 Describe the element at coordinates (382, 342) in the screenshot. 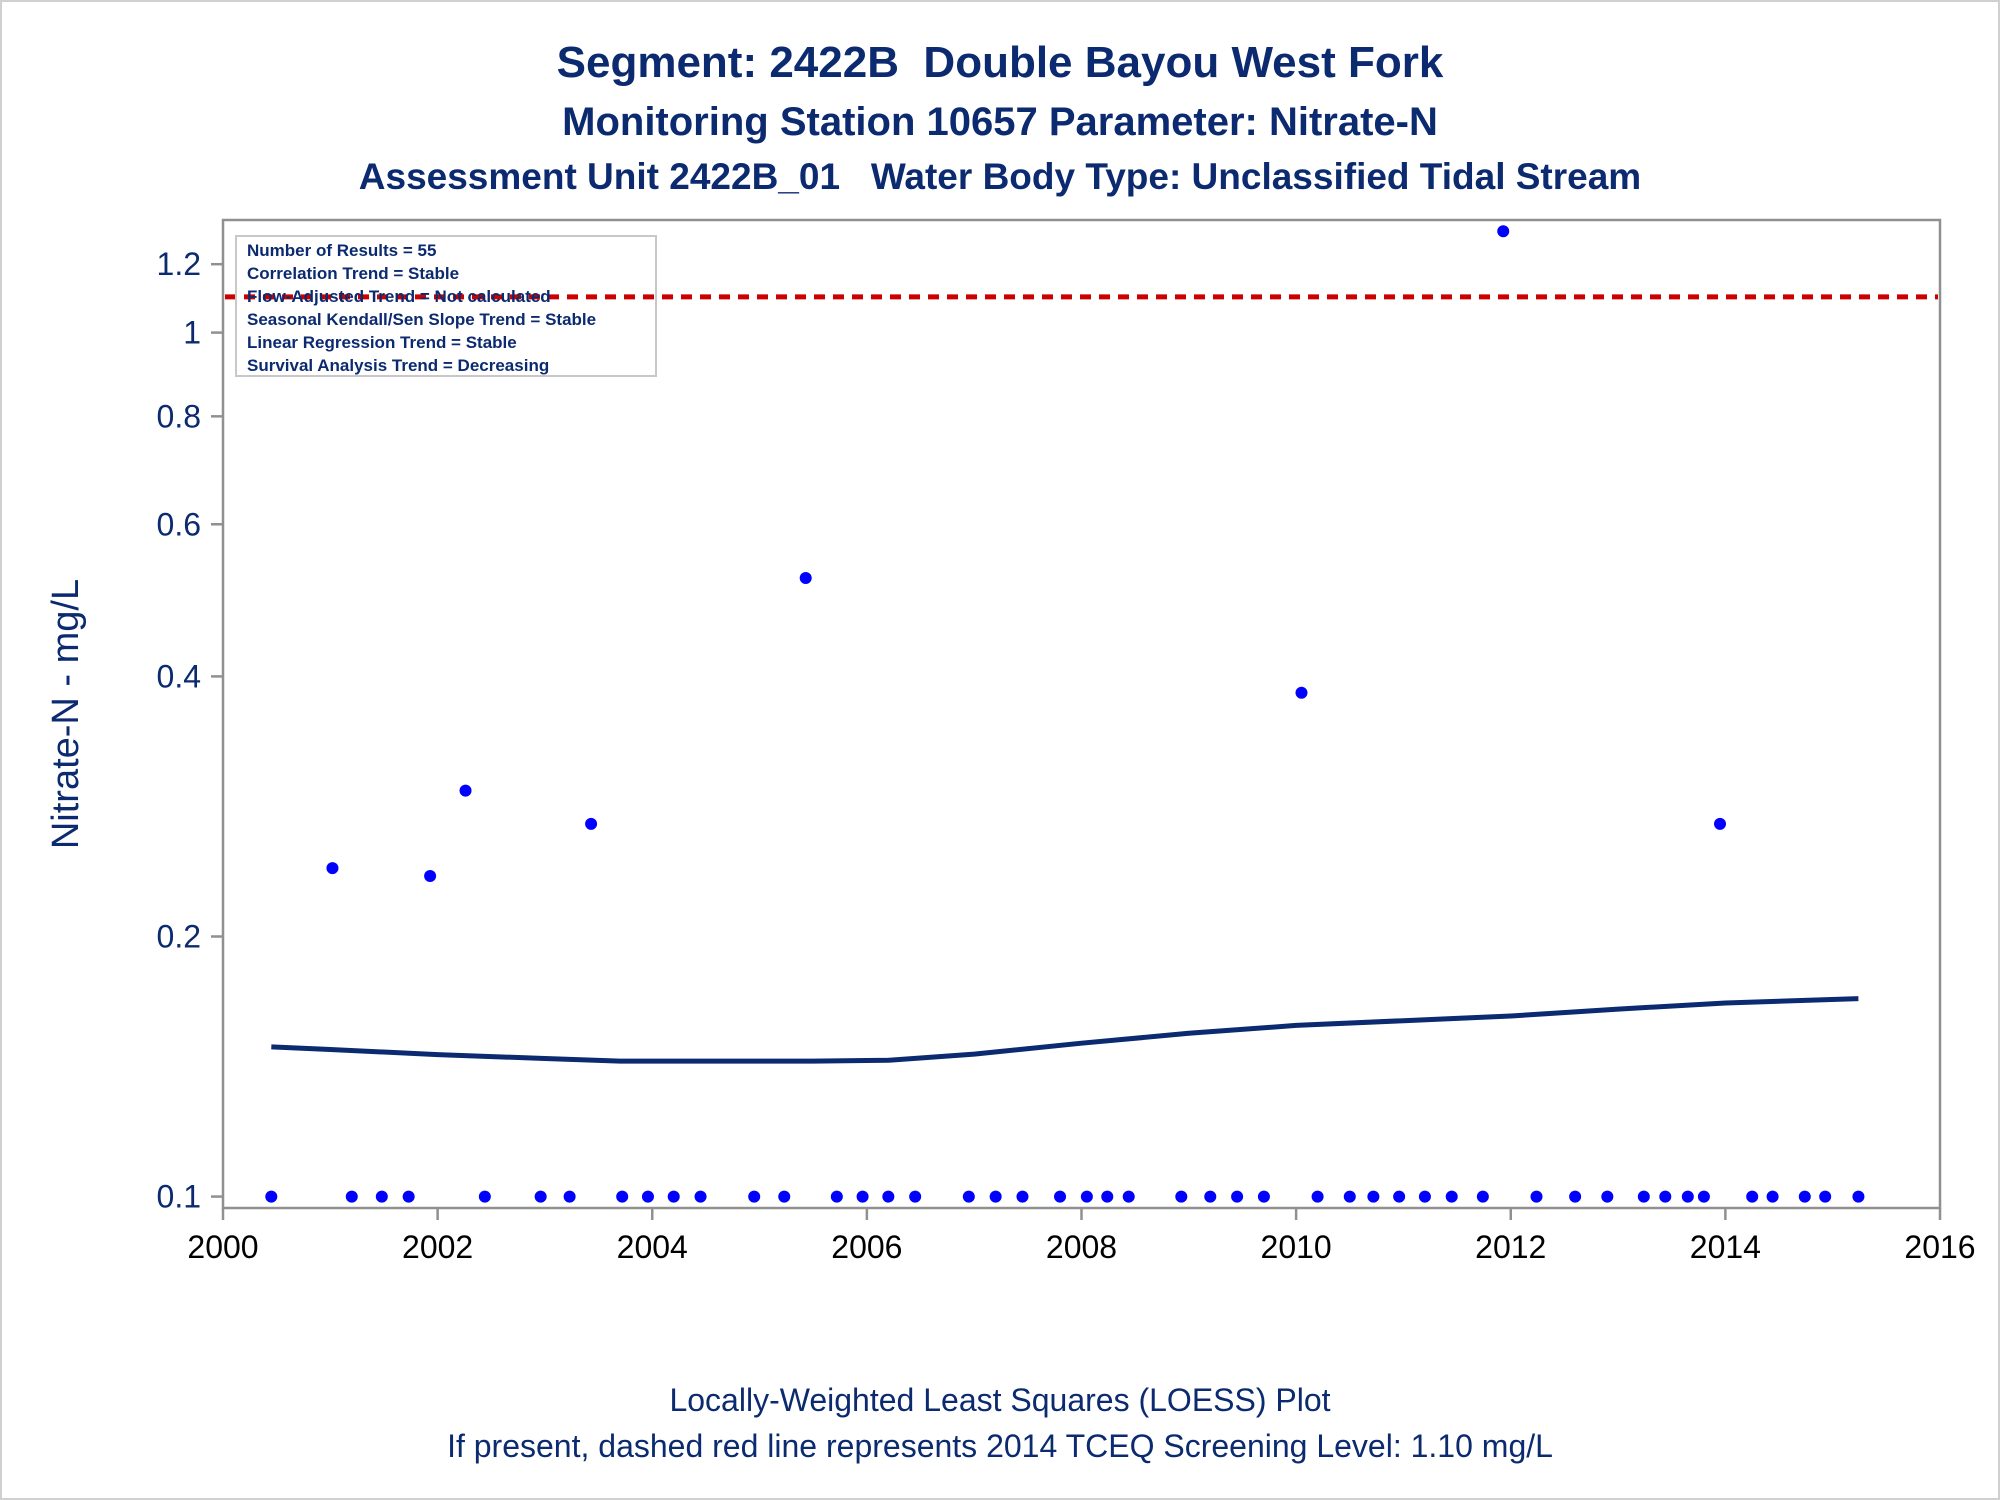

I see `stats-box-line: Linear Regression Trend = Stable` at that location.